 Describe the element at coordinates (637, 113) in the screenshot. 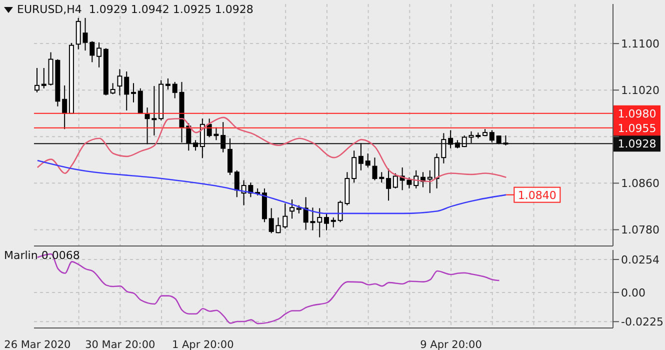

I see `ref-line-label: 1.0980` at that location.